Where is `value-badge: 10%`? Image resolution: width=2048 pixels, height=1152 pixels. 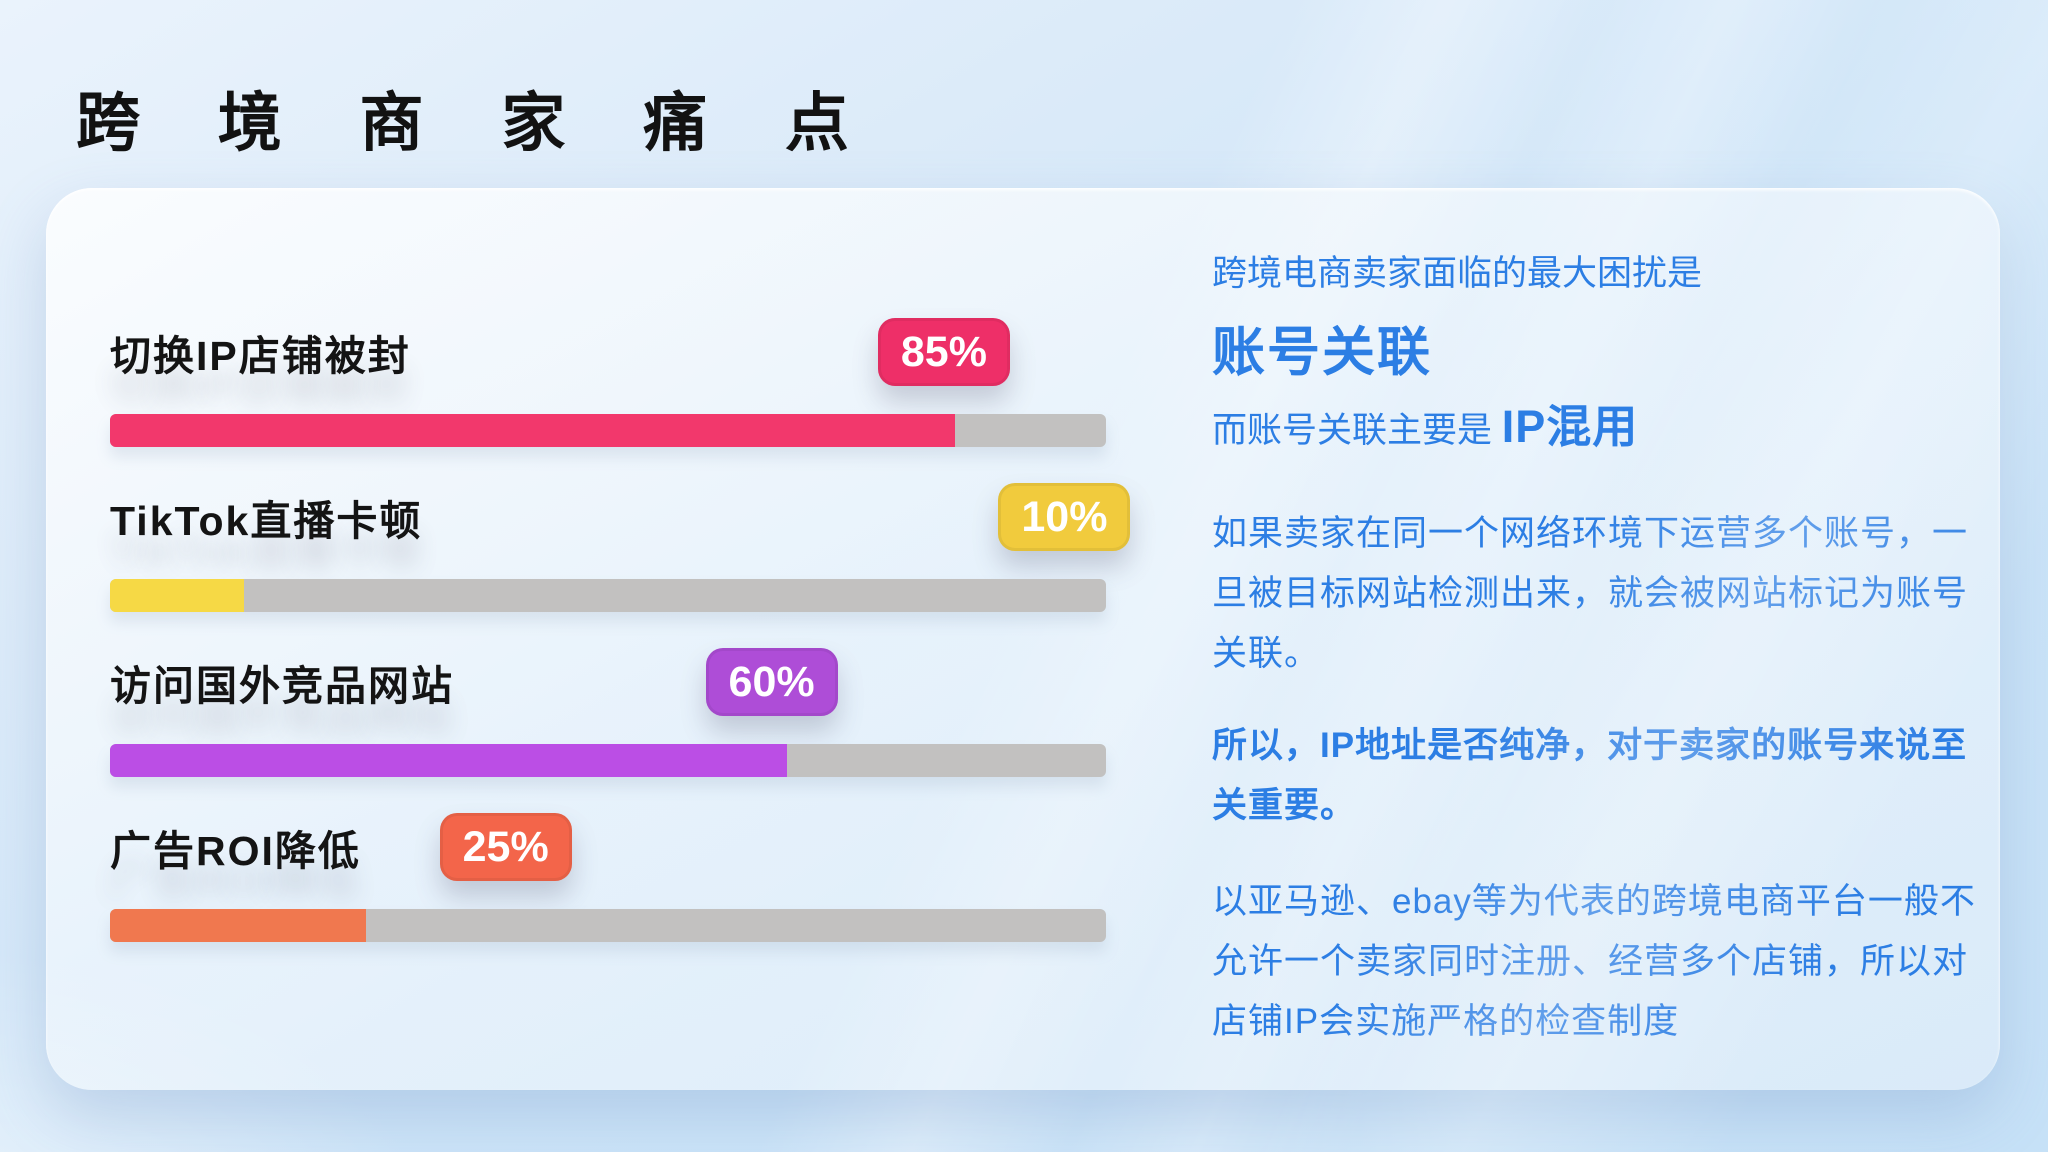
value-badge: 10% is located at coordinates (1064, 517).